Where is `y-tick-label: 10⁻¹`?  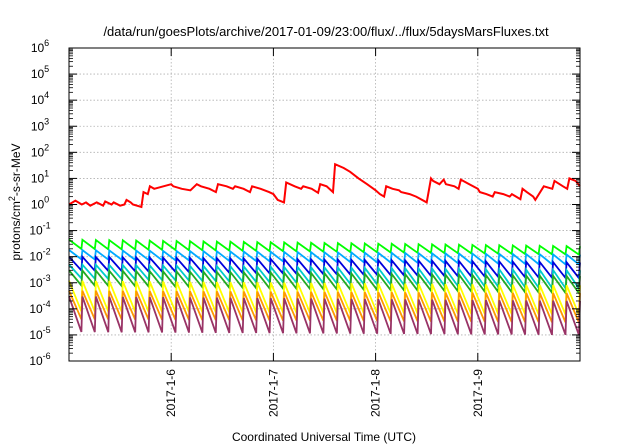
y-tick-label: 10⁻¹ is located at coordinates (39, 229).